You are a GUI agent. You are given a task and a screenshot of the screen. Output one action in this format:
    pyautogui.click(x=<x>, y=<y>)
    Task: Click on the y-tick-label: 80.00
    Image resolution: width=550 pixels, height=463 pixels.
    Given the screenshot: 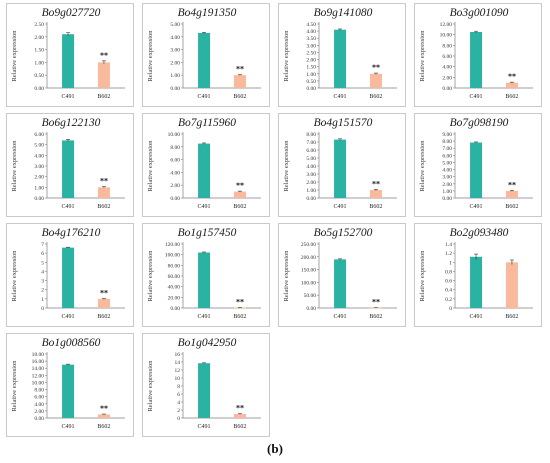 What is the action you would take?
    pyautogui.click(x=174, y=266)
    